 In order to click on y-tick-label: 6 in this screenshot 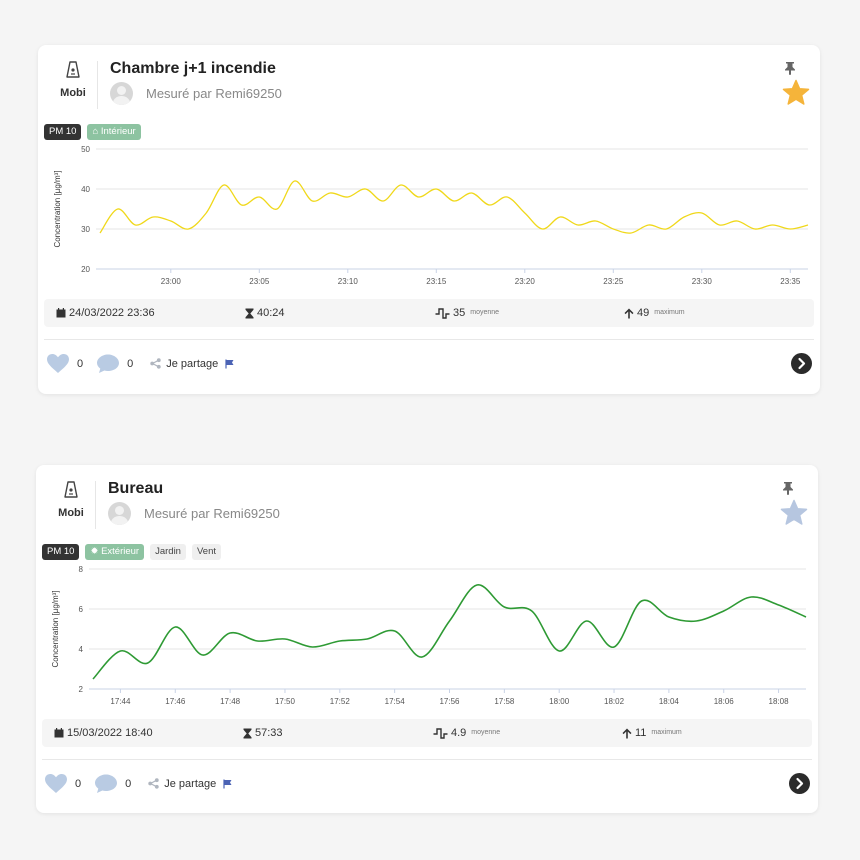, I will do `click(81, 609)`.